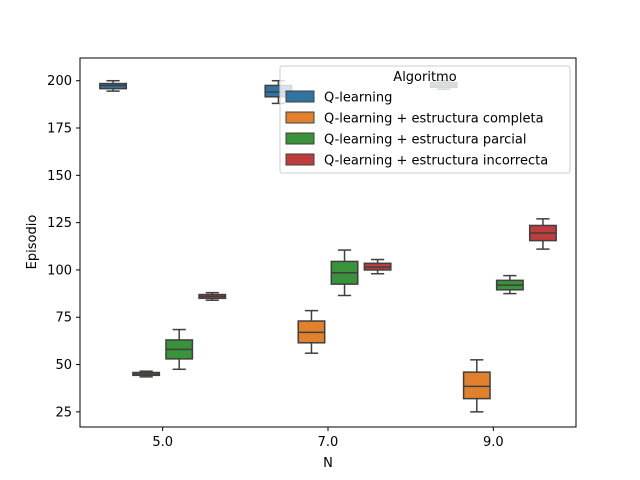 This screenshot has height=480, width=640. I want to click on x-tick-label: 9.0, so click(493, 442).